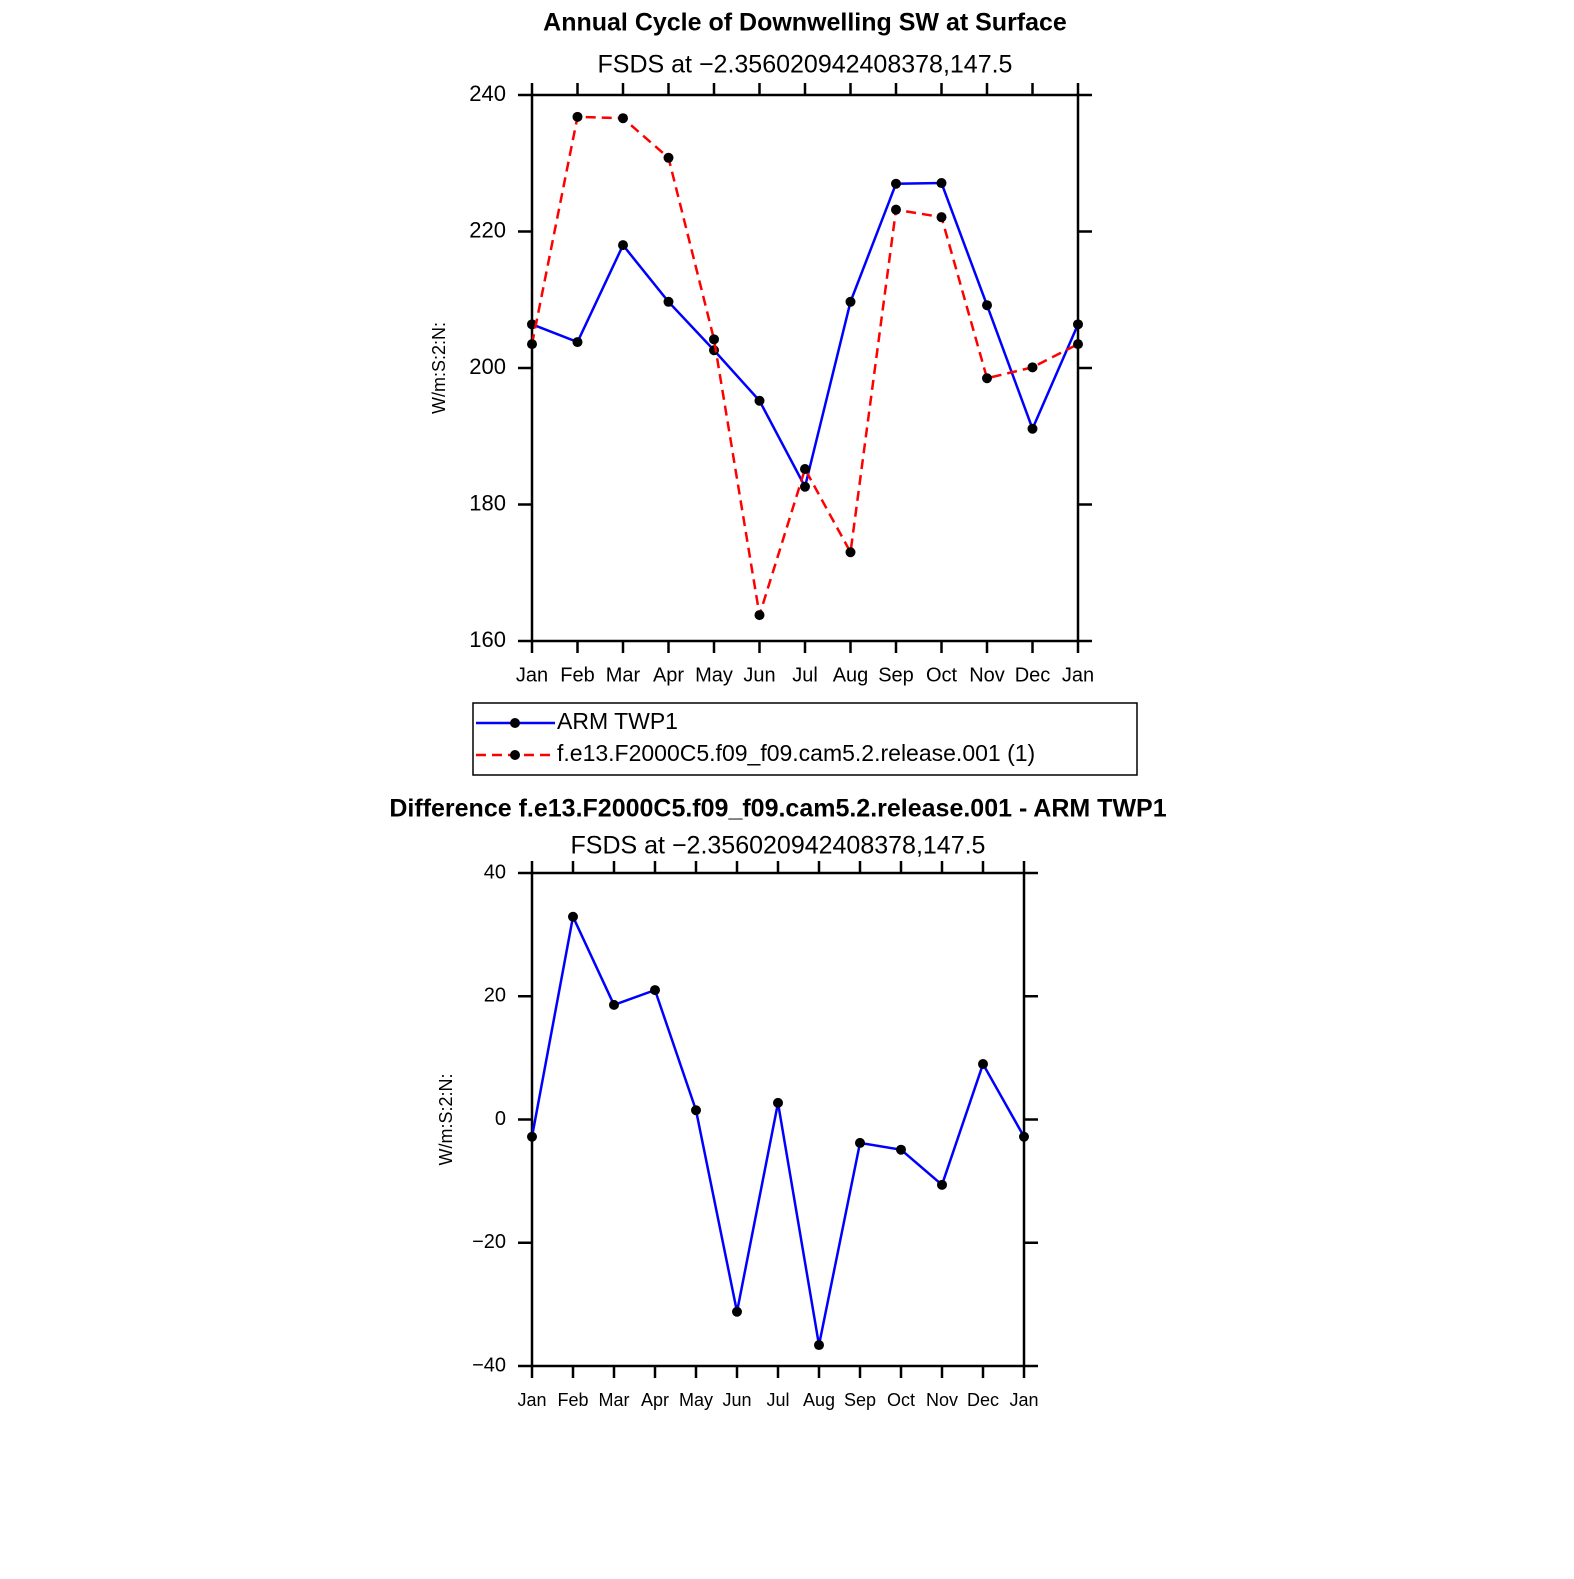  I want to click on y-tick-label: −40, so click(489, 1365).